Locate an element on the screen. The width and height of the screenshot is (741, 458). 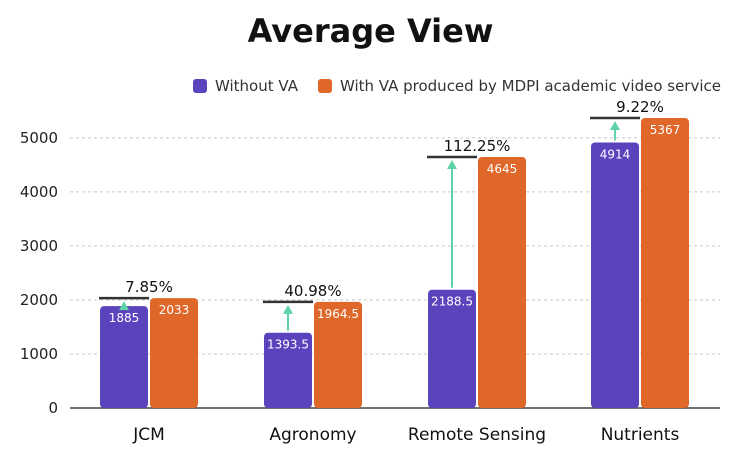
legend-swatch-without-va is located at coordinates (200, 86).